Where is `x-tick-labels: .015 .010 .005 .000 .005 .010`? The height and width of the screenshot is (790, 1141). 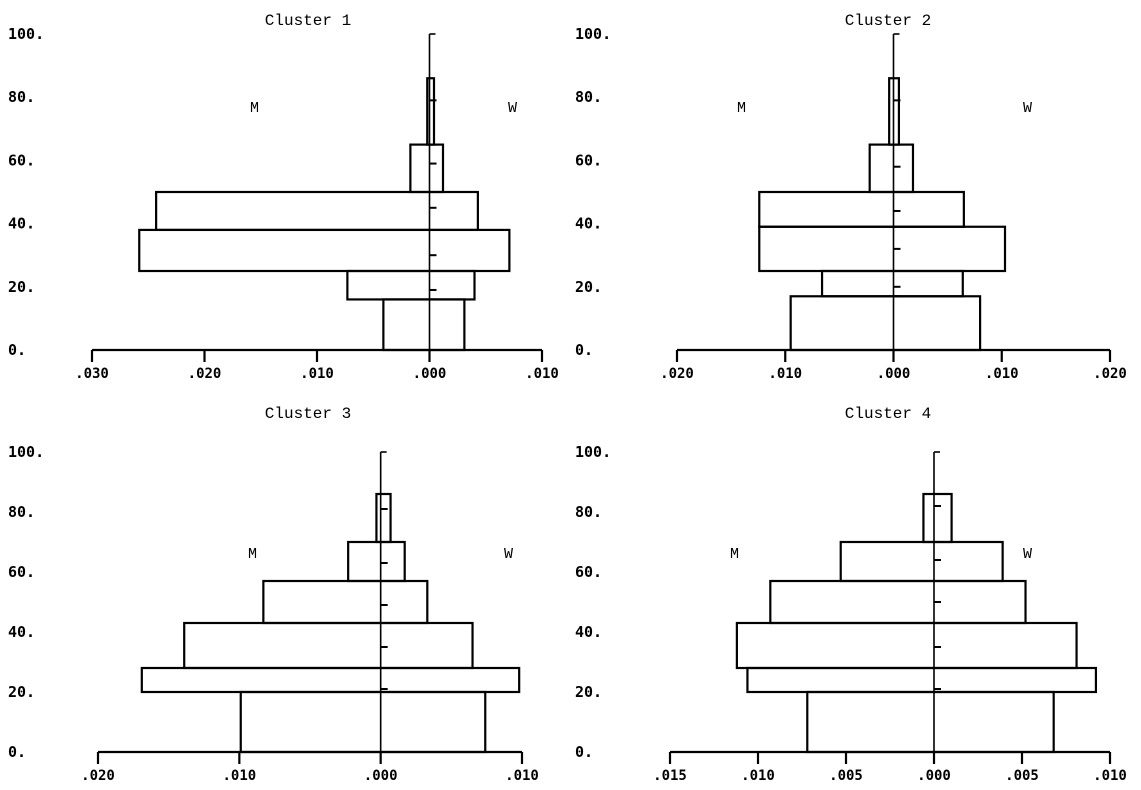
x-tick-labels: .015 .010 .005 .000 .005 .010 is located at coordinates (890, 776).